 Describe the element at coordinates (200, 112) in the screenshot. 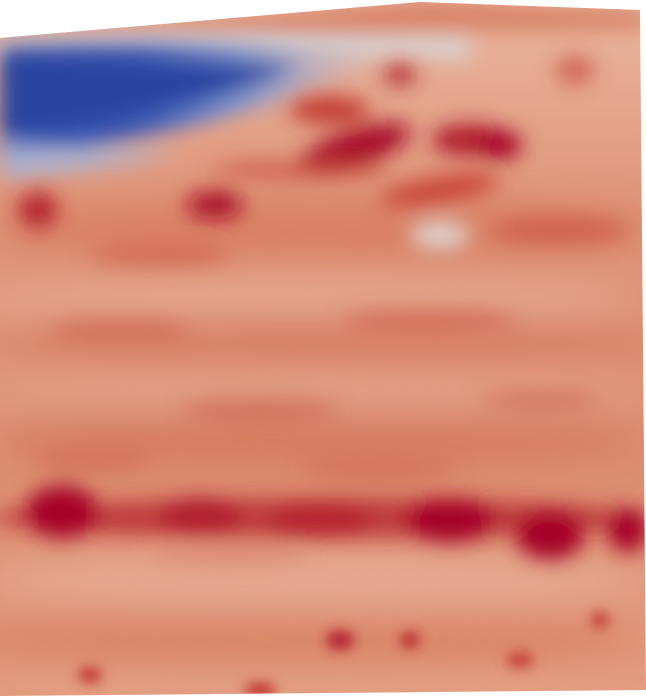

I see `cold-region` at that location.